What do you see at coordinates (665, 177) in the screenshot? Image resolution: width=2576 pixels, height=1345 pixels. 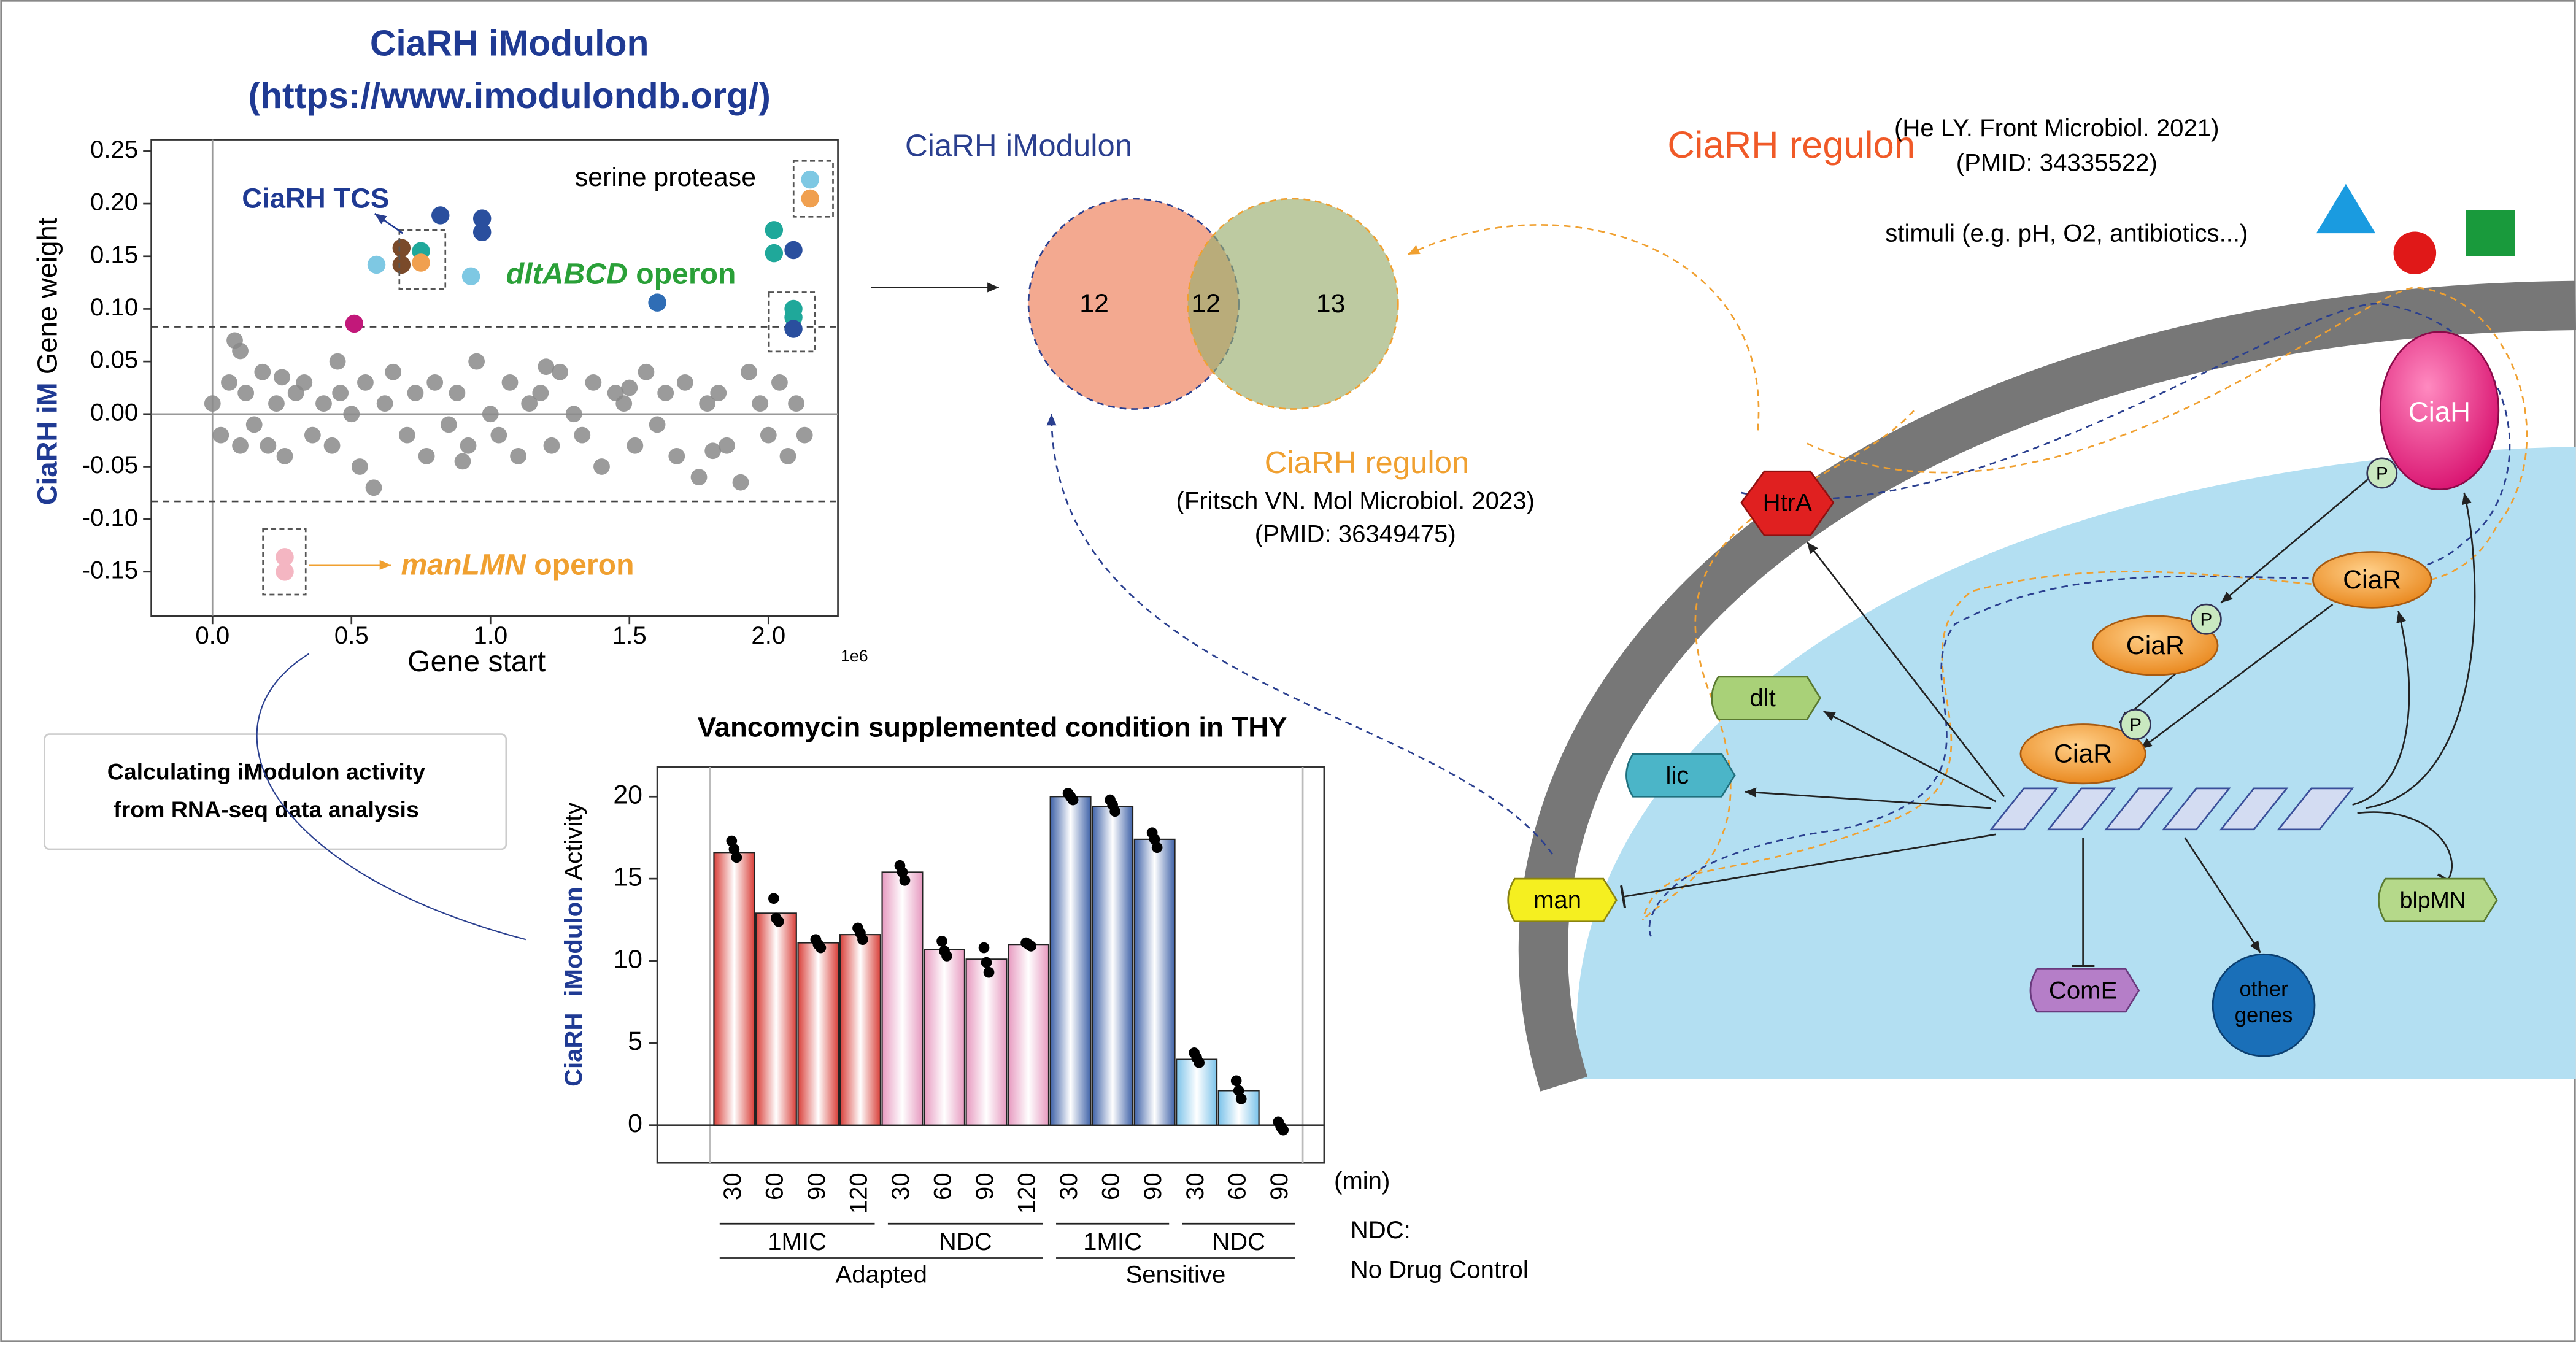 I see `annotation: serine protease` at bounding box center [665, 177].